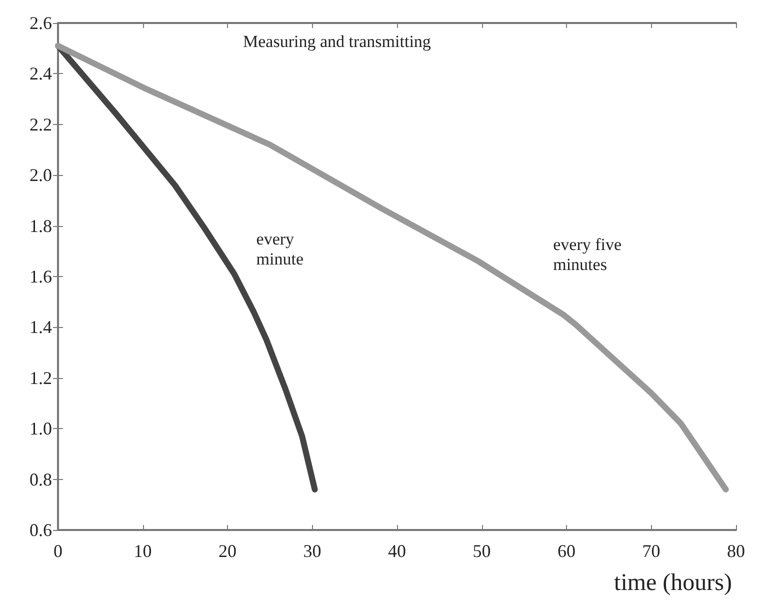 The width and height of the screenshot is (760, 611). What do you see at coordinates (41, 23) in the screenshot?
I see `y-tick-label: 2.6` at bounding box center [41, 23].